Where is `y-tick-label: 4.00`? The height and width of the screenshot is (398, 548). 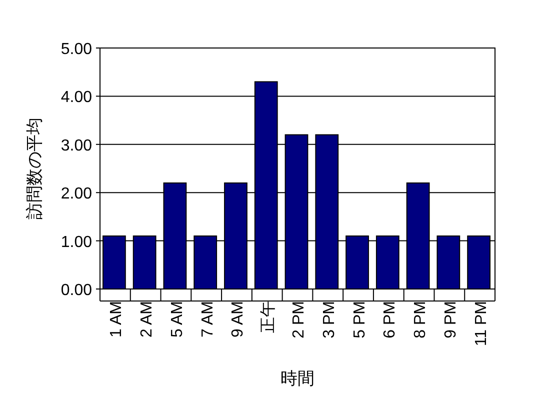
y-tick-label: 4.00 is located at coordinates (76, 97).